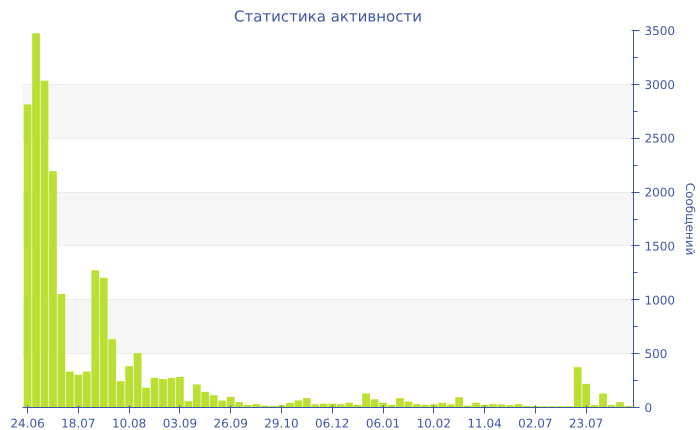  I want to click on y-tick-label: 3000, so click(660, 85).